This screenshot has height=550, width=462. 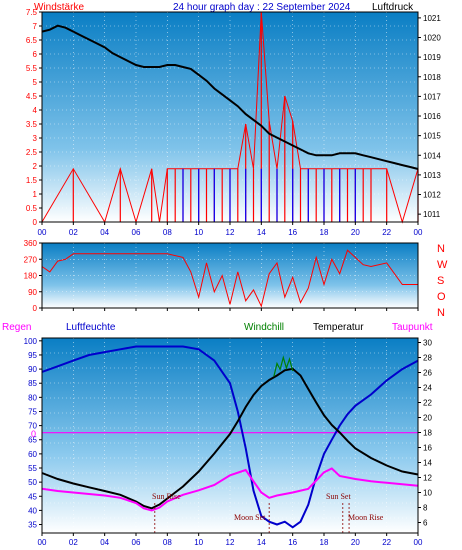 What do you see at coordinates (283, 366) in the screenshot?
I see `windchill-line` at bounding box center [283, 366].